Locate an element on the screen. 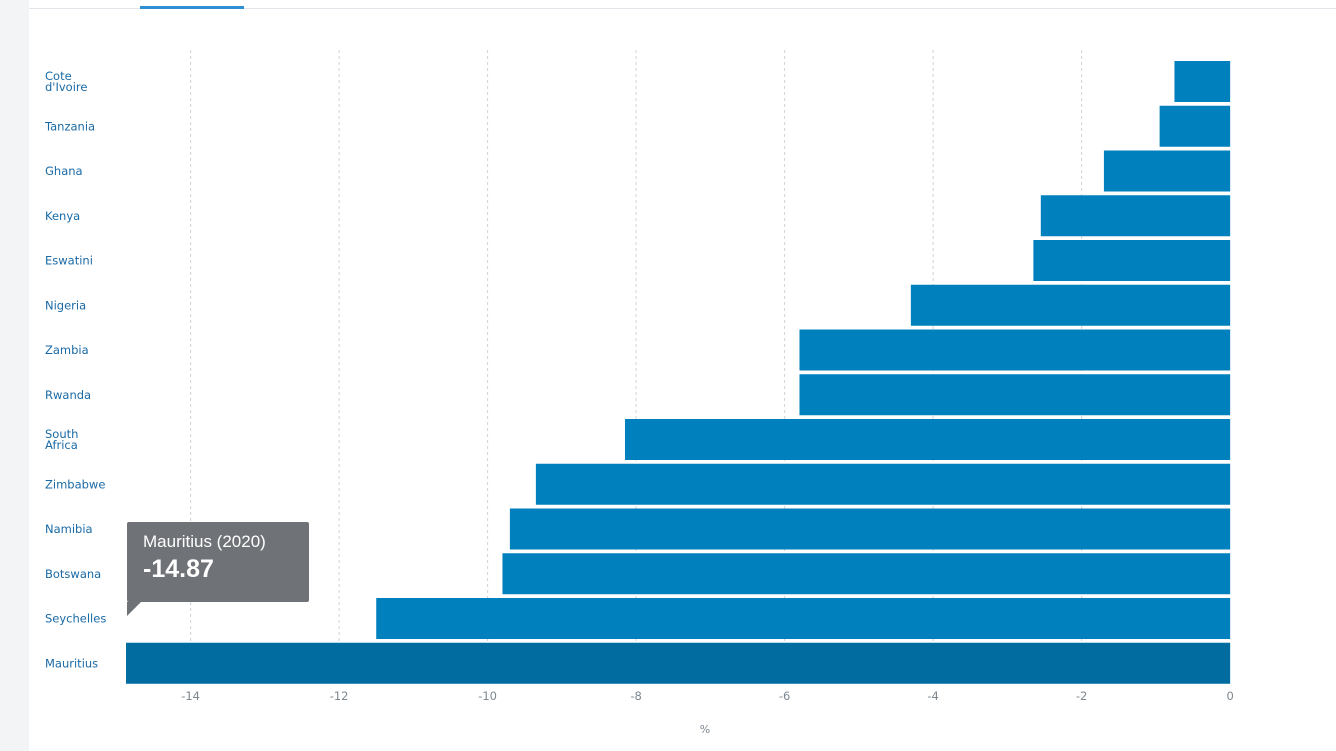  category-label: Rwanda is located at coordinates (68, 395).